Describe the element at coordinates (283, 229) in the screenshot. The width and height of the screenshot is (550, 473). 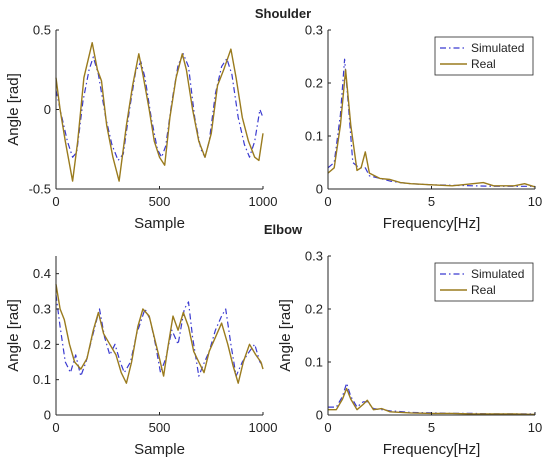
I see `chart-title: Elbow` at that location.